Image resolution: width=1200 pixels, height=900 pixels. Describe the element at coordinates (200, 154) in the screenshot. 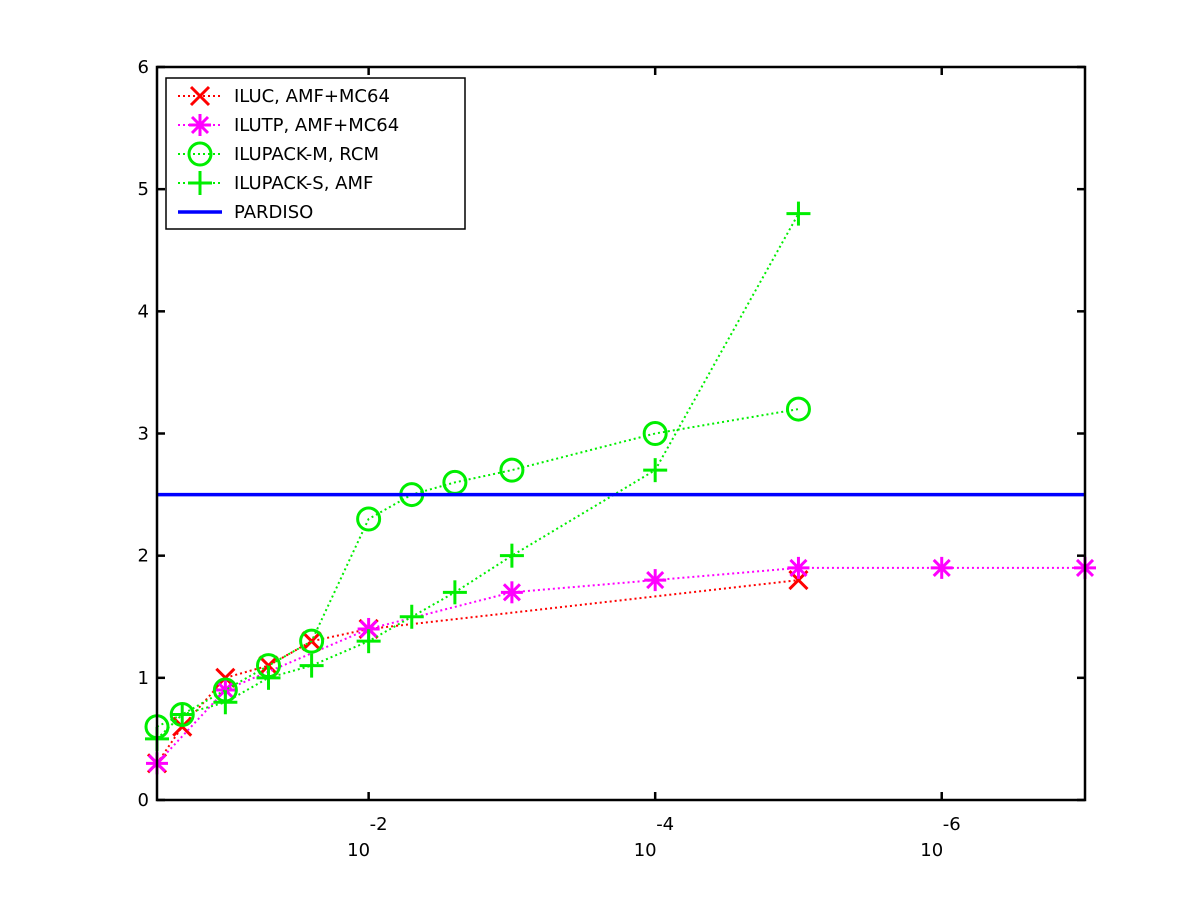

I see `legend-marker-ilupack-m-rcm` at that location.